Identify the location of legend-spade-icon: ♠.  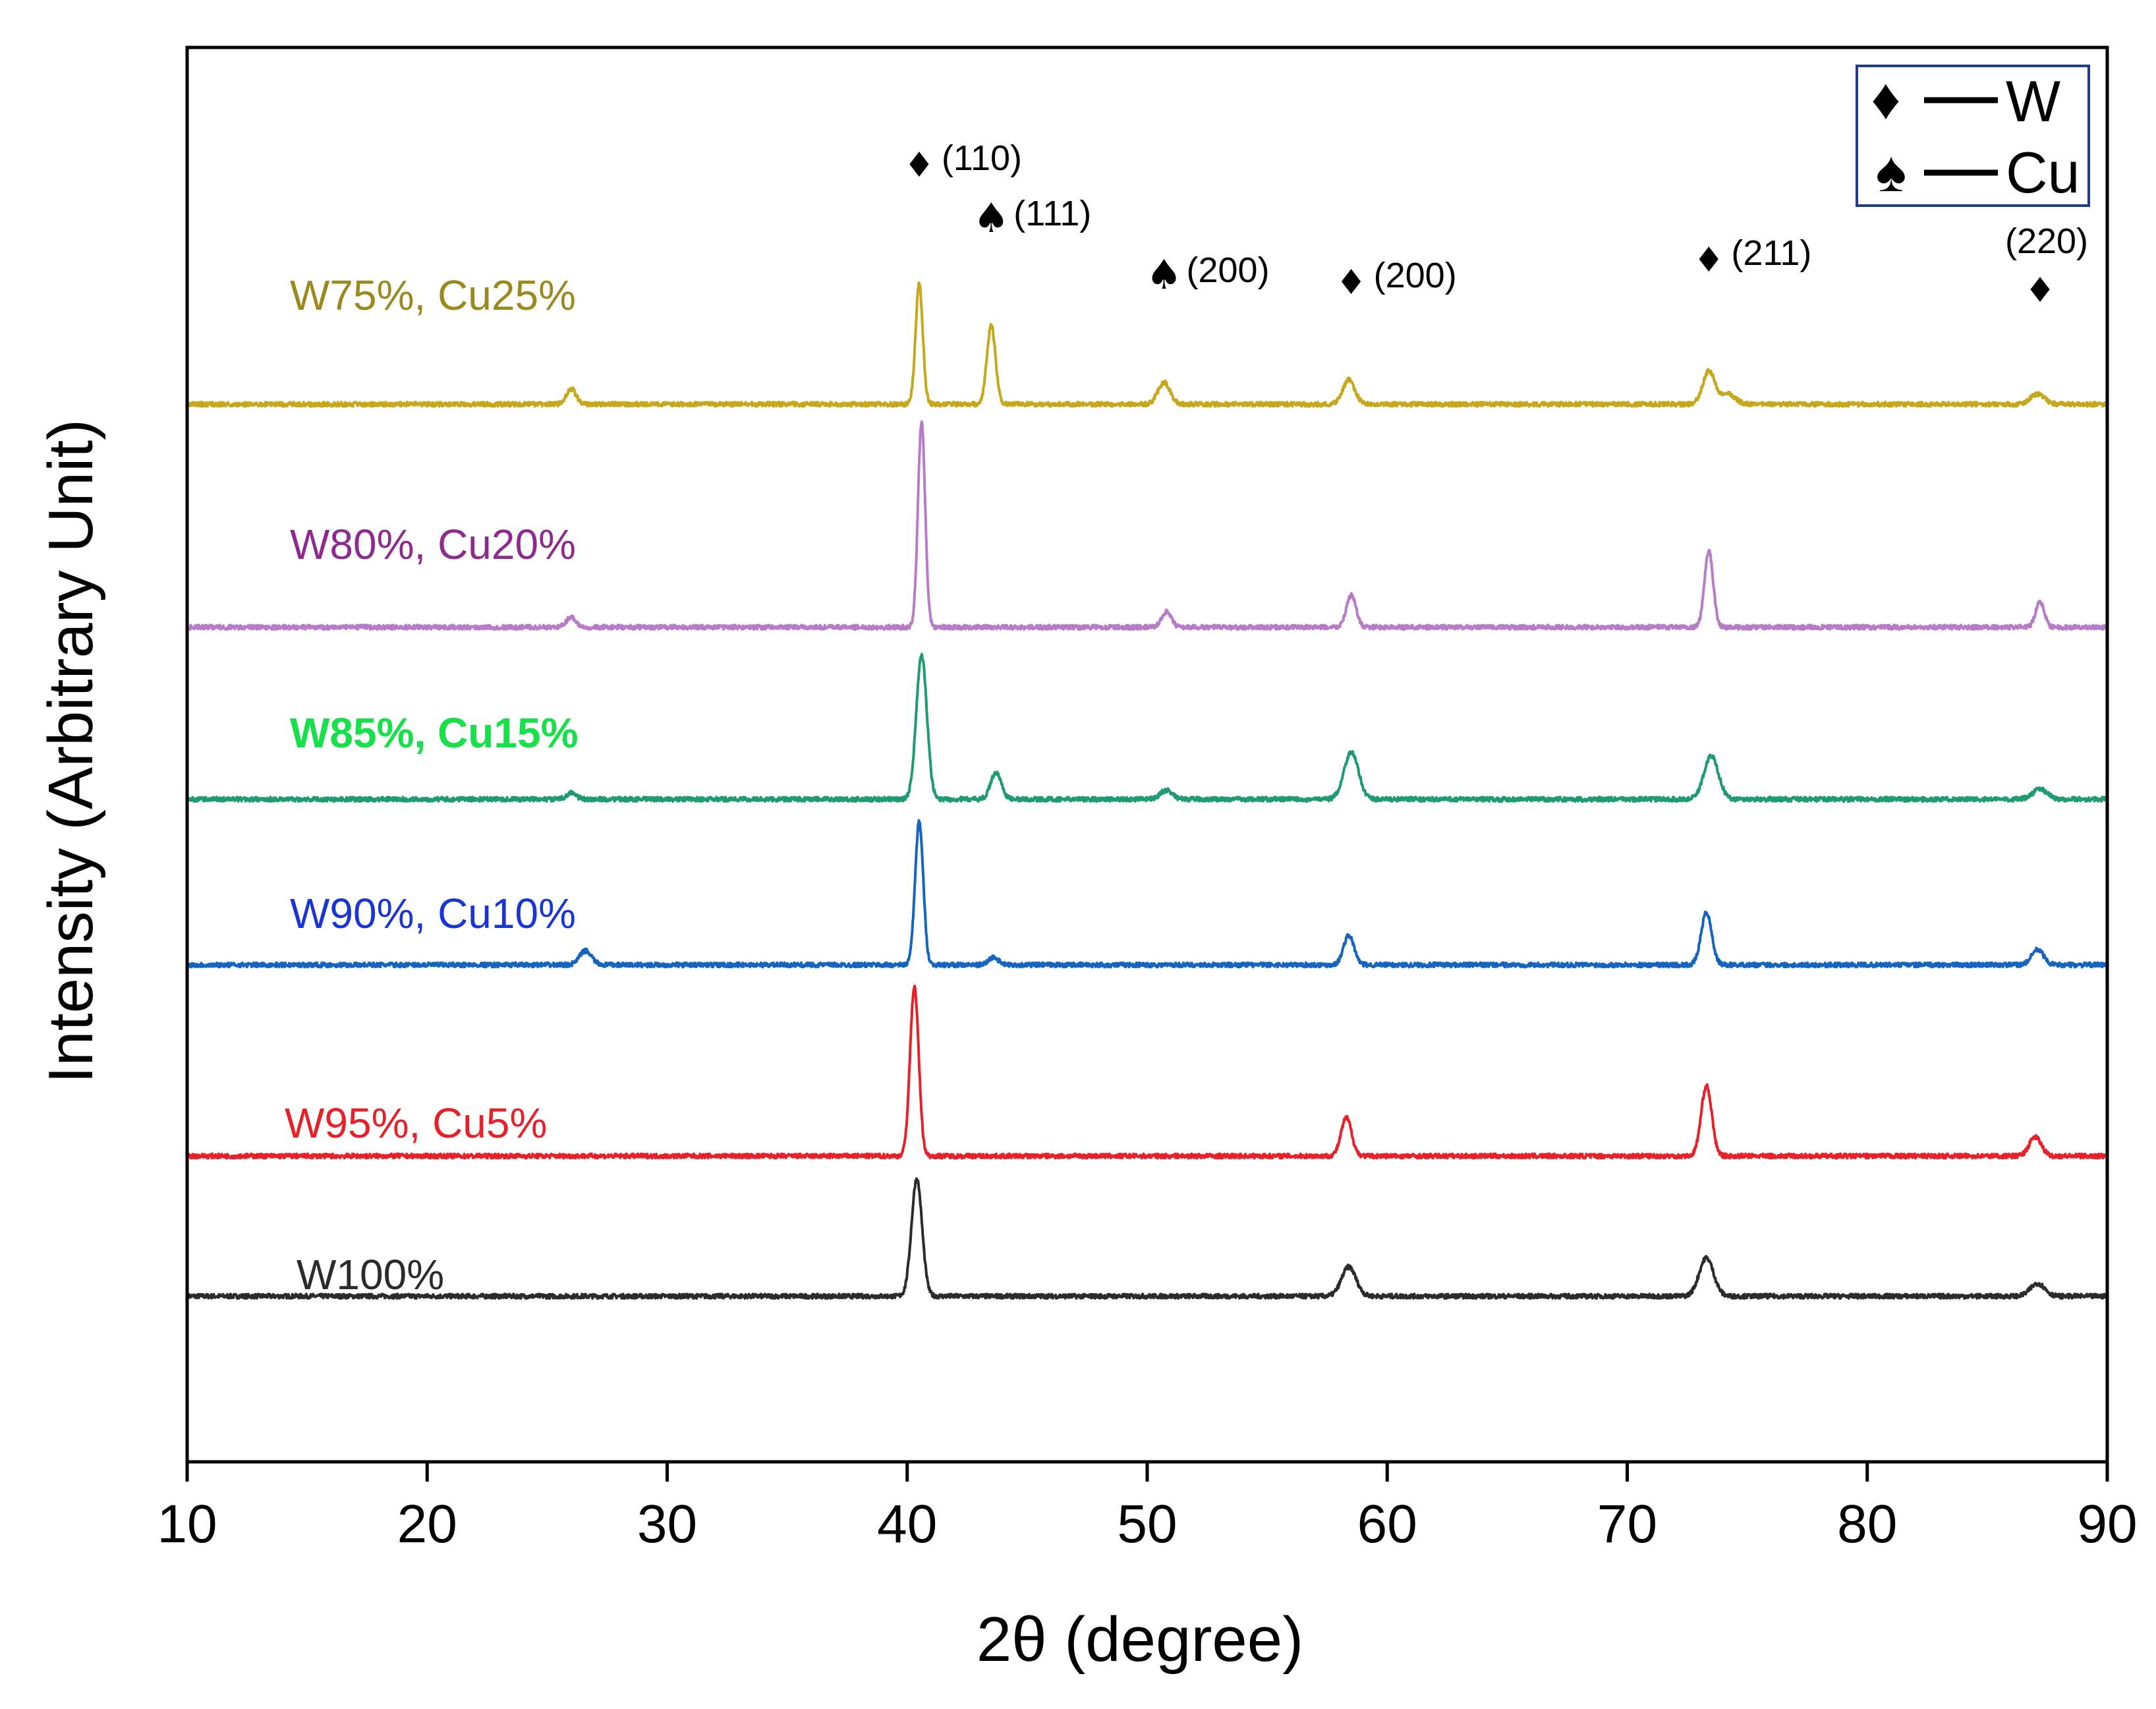
(1891, 171).